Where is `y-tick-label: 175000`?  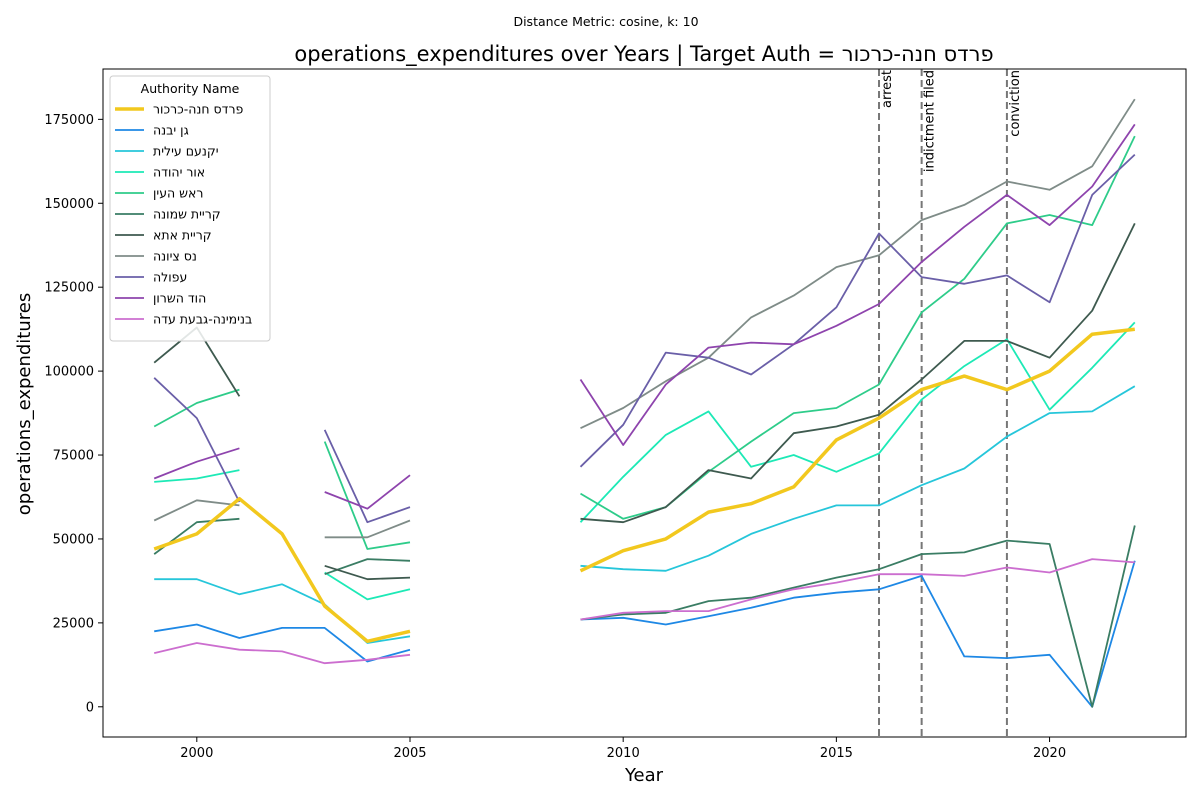 y-tick-label: 175000 is located at coordinates (69, 120).